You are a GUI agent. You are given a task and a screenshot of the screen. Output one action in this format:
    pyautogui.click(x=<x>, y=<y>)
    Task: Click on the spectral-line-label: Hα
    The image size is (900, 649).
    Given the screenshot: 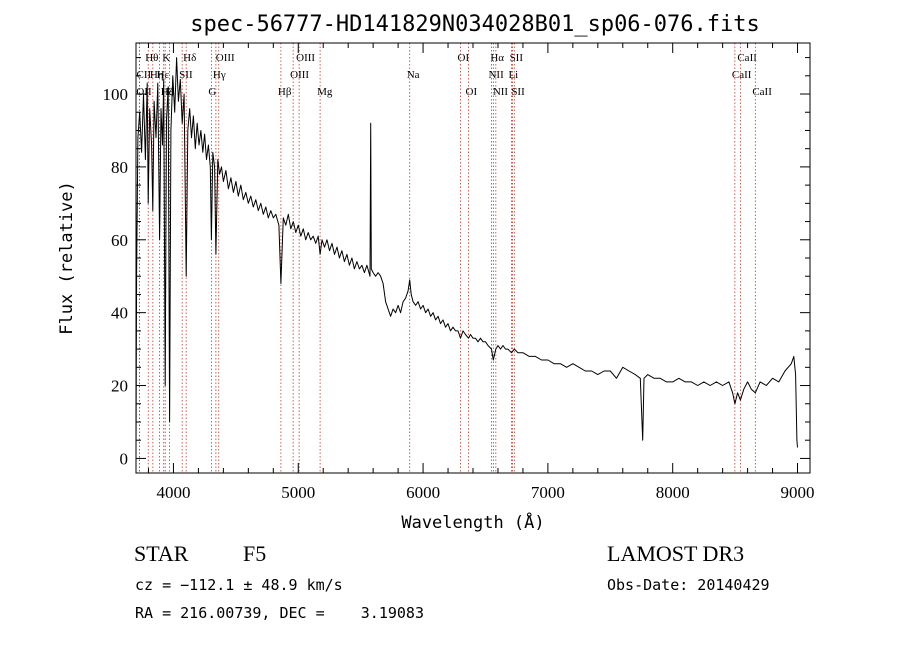 What is the action you would take?
    pyautogui.click(x=497, y=58)
    